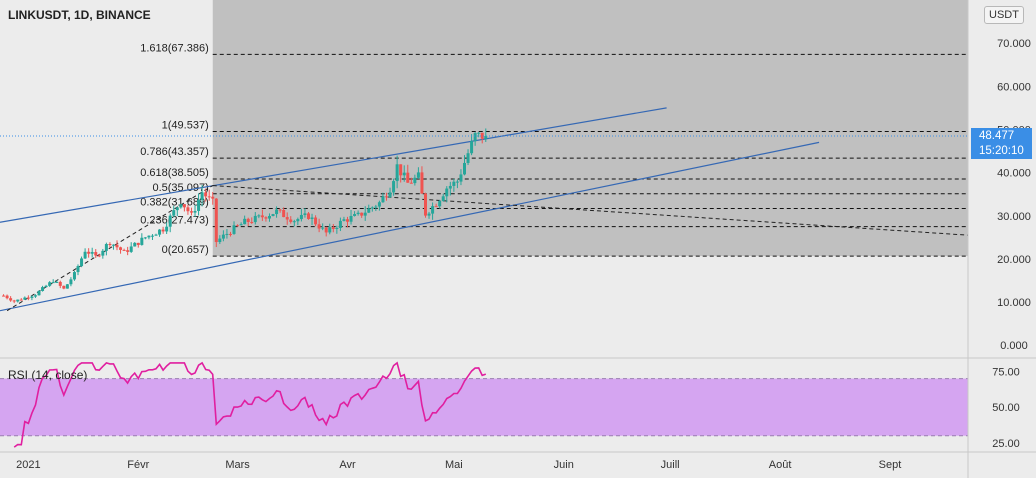 Image resolution: width=1036 pixels, height=478 pixels. I want to click on fib-level-label: 0(20.657), so click(185, 250).